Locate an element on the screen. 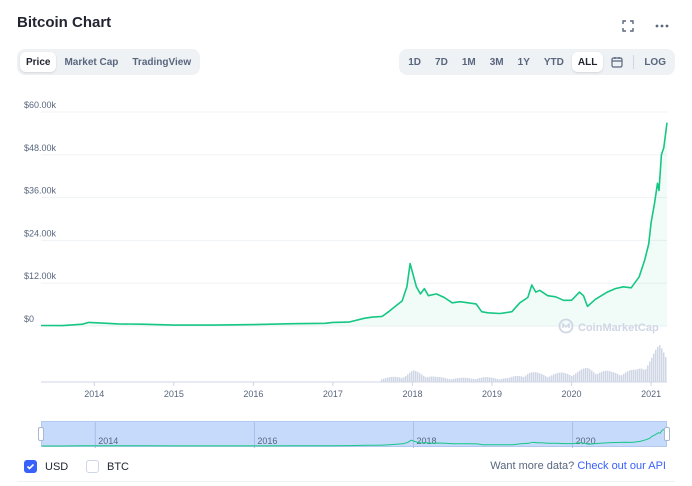  view-tabs: Price Market Cap TradingView is located at coordinates (109, 62).